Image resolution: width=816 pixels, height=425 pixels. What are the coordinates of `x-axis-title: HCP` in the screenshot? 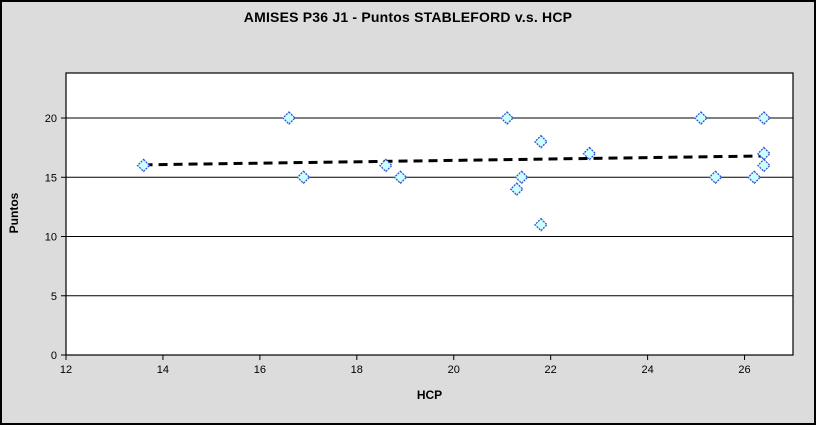 It's located at (429, 395).